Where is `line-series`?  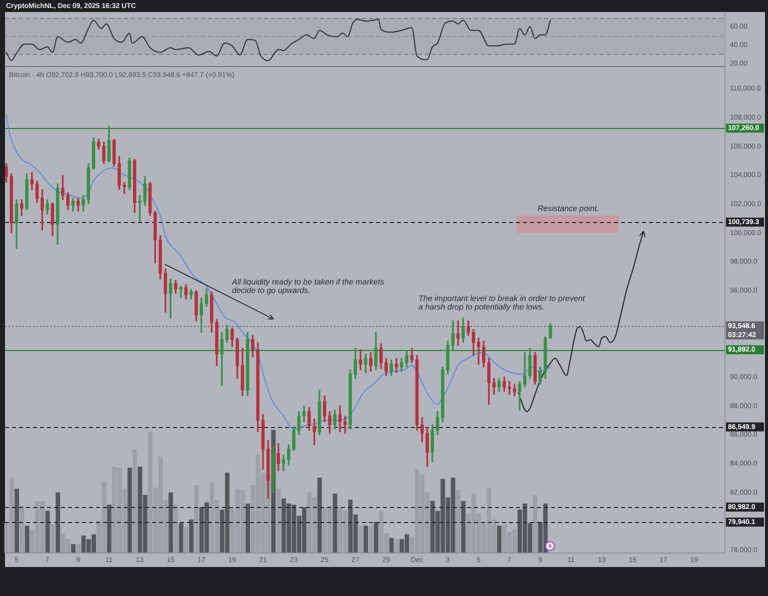
line-series is located at coordinates (278, 40).